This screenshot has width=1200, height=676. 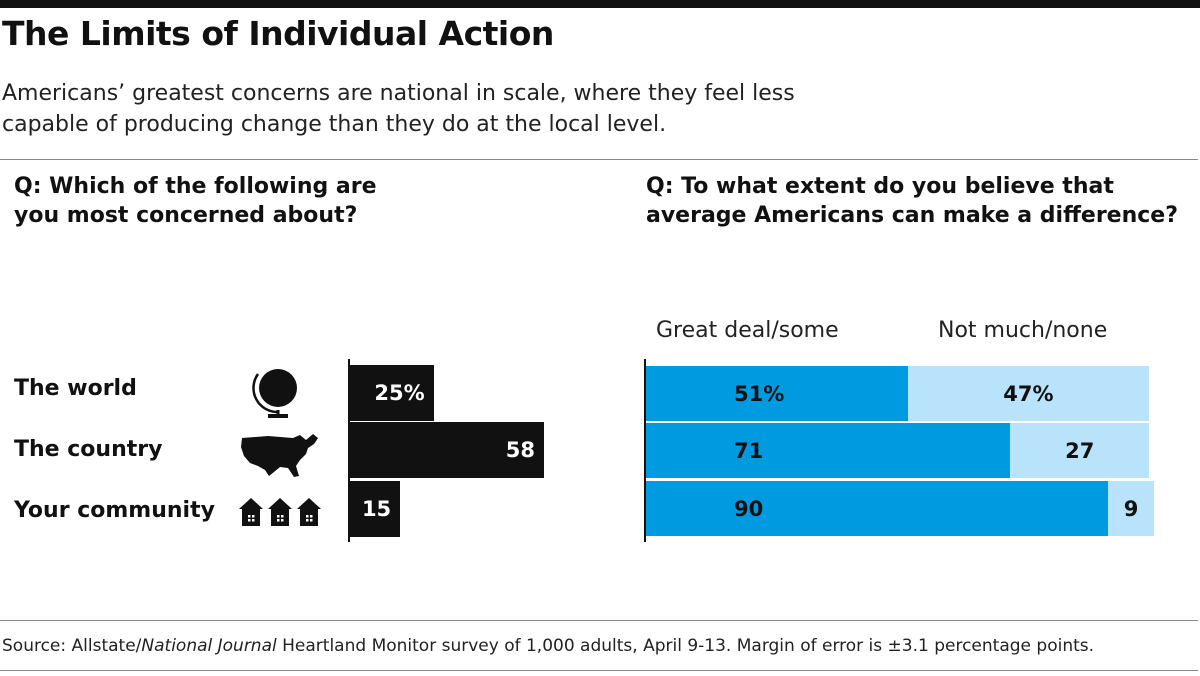 I want to click on segment-value-label: 51%, so click(x=759, y=393).